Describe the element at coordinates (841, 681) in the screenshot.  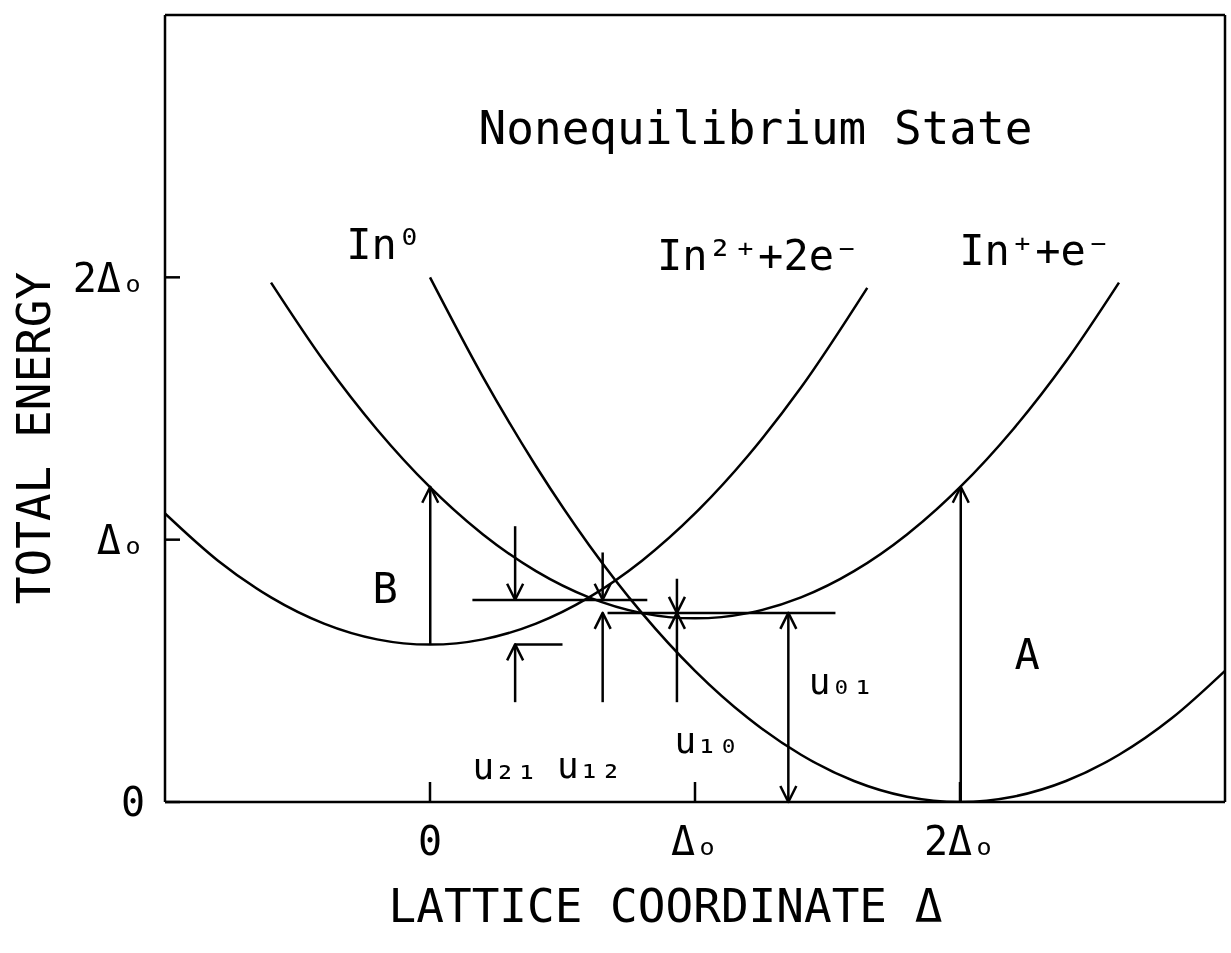
I see `annotation: u₀₁` at that location.